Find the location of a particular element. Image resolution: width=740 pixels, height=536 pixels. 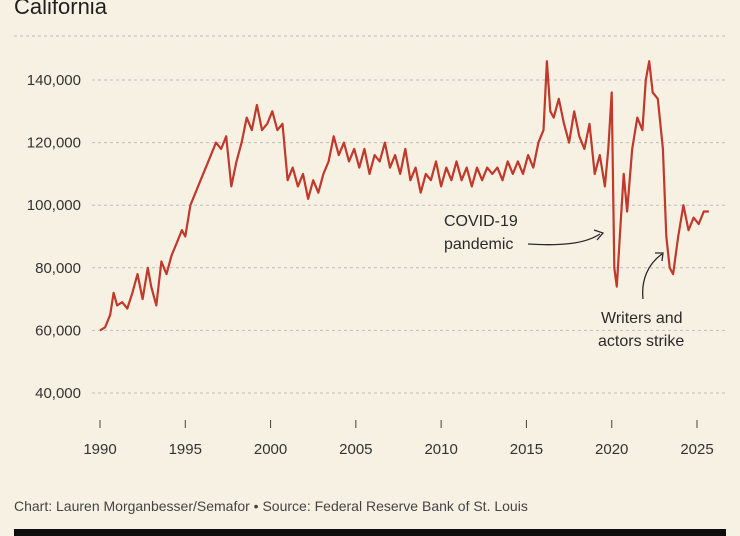

covid-annotation: COVID-19 pandemic is located at coordinates (524, 233).